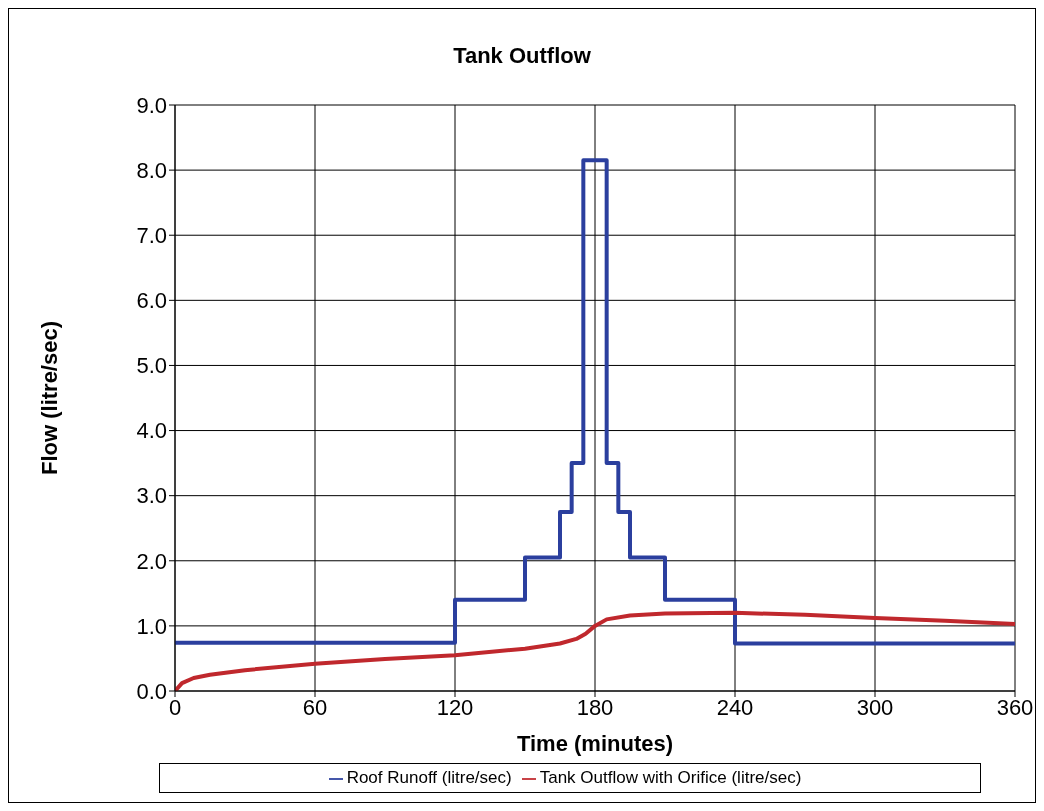 Image resolution: width=1044 pixels, height=811 pixels. I want to click on x-tick-label: 360, so click(1015, 707).